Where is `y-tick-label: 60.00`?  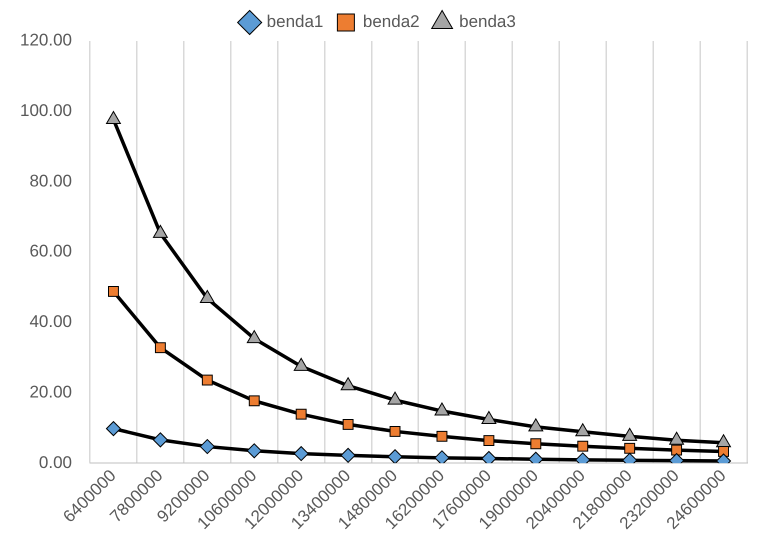
y-tick-label: 60.00 is located at coordinates (50, 251).